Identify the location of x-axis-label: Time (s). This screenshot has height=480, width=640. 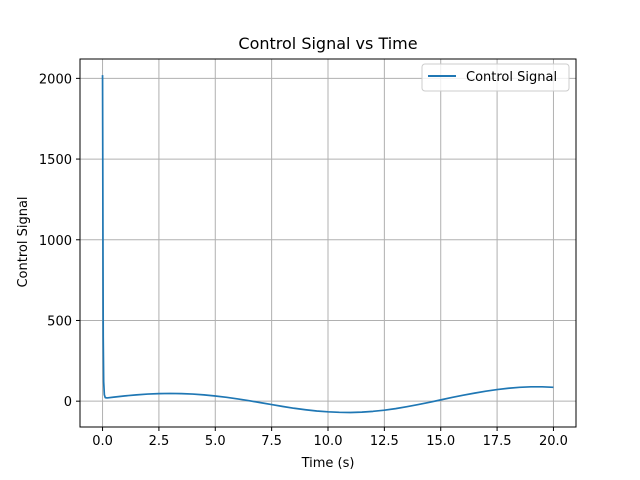
(328, 463).